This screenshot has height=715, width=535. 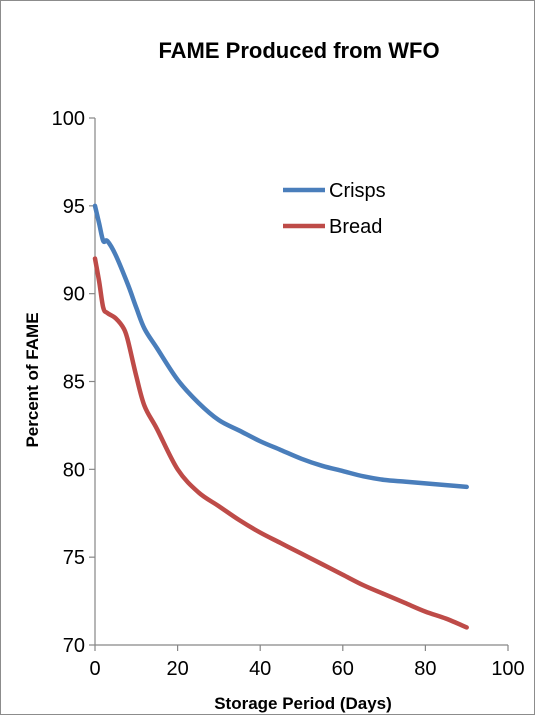 What do you see at coordinates (260, 669) in the screenshot?
I see `x-tick-label: 40` at bounding box center [260, 669].